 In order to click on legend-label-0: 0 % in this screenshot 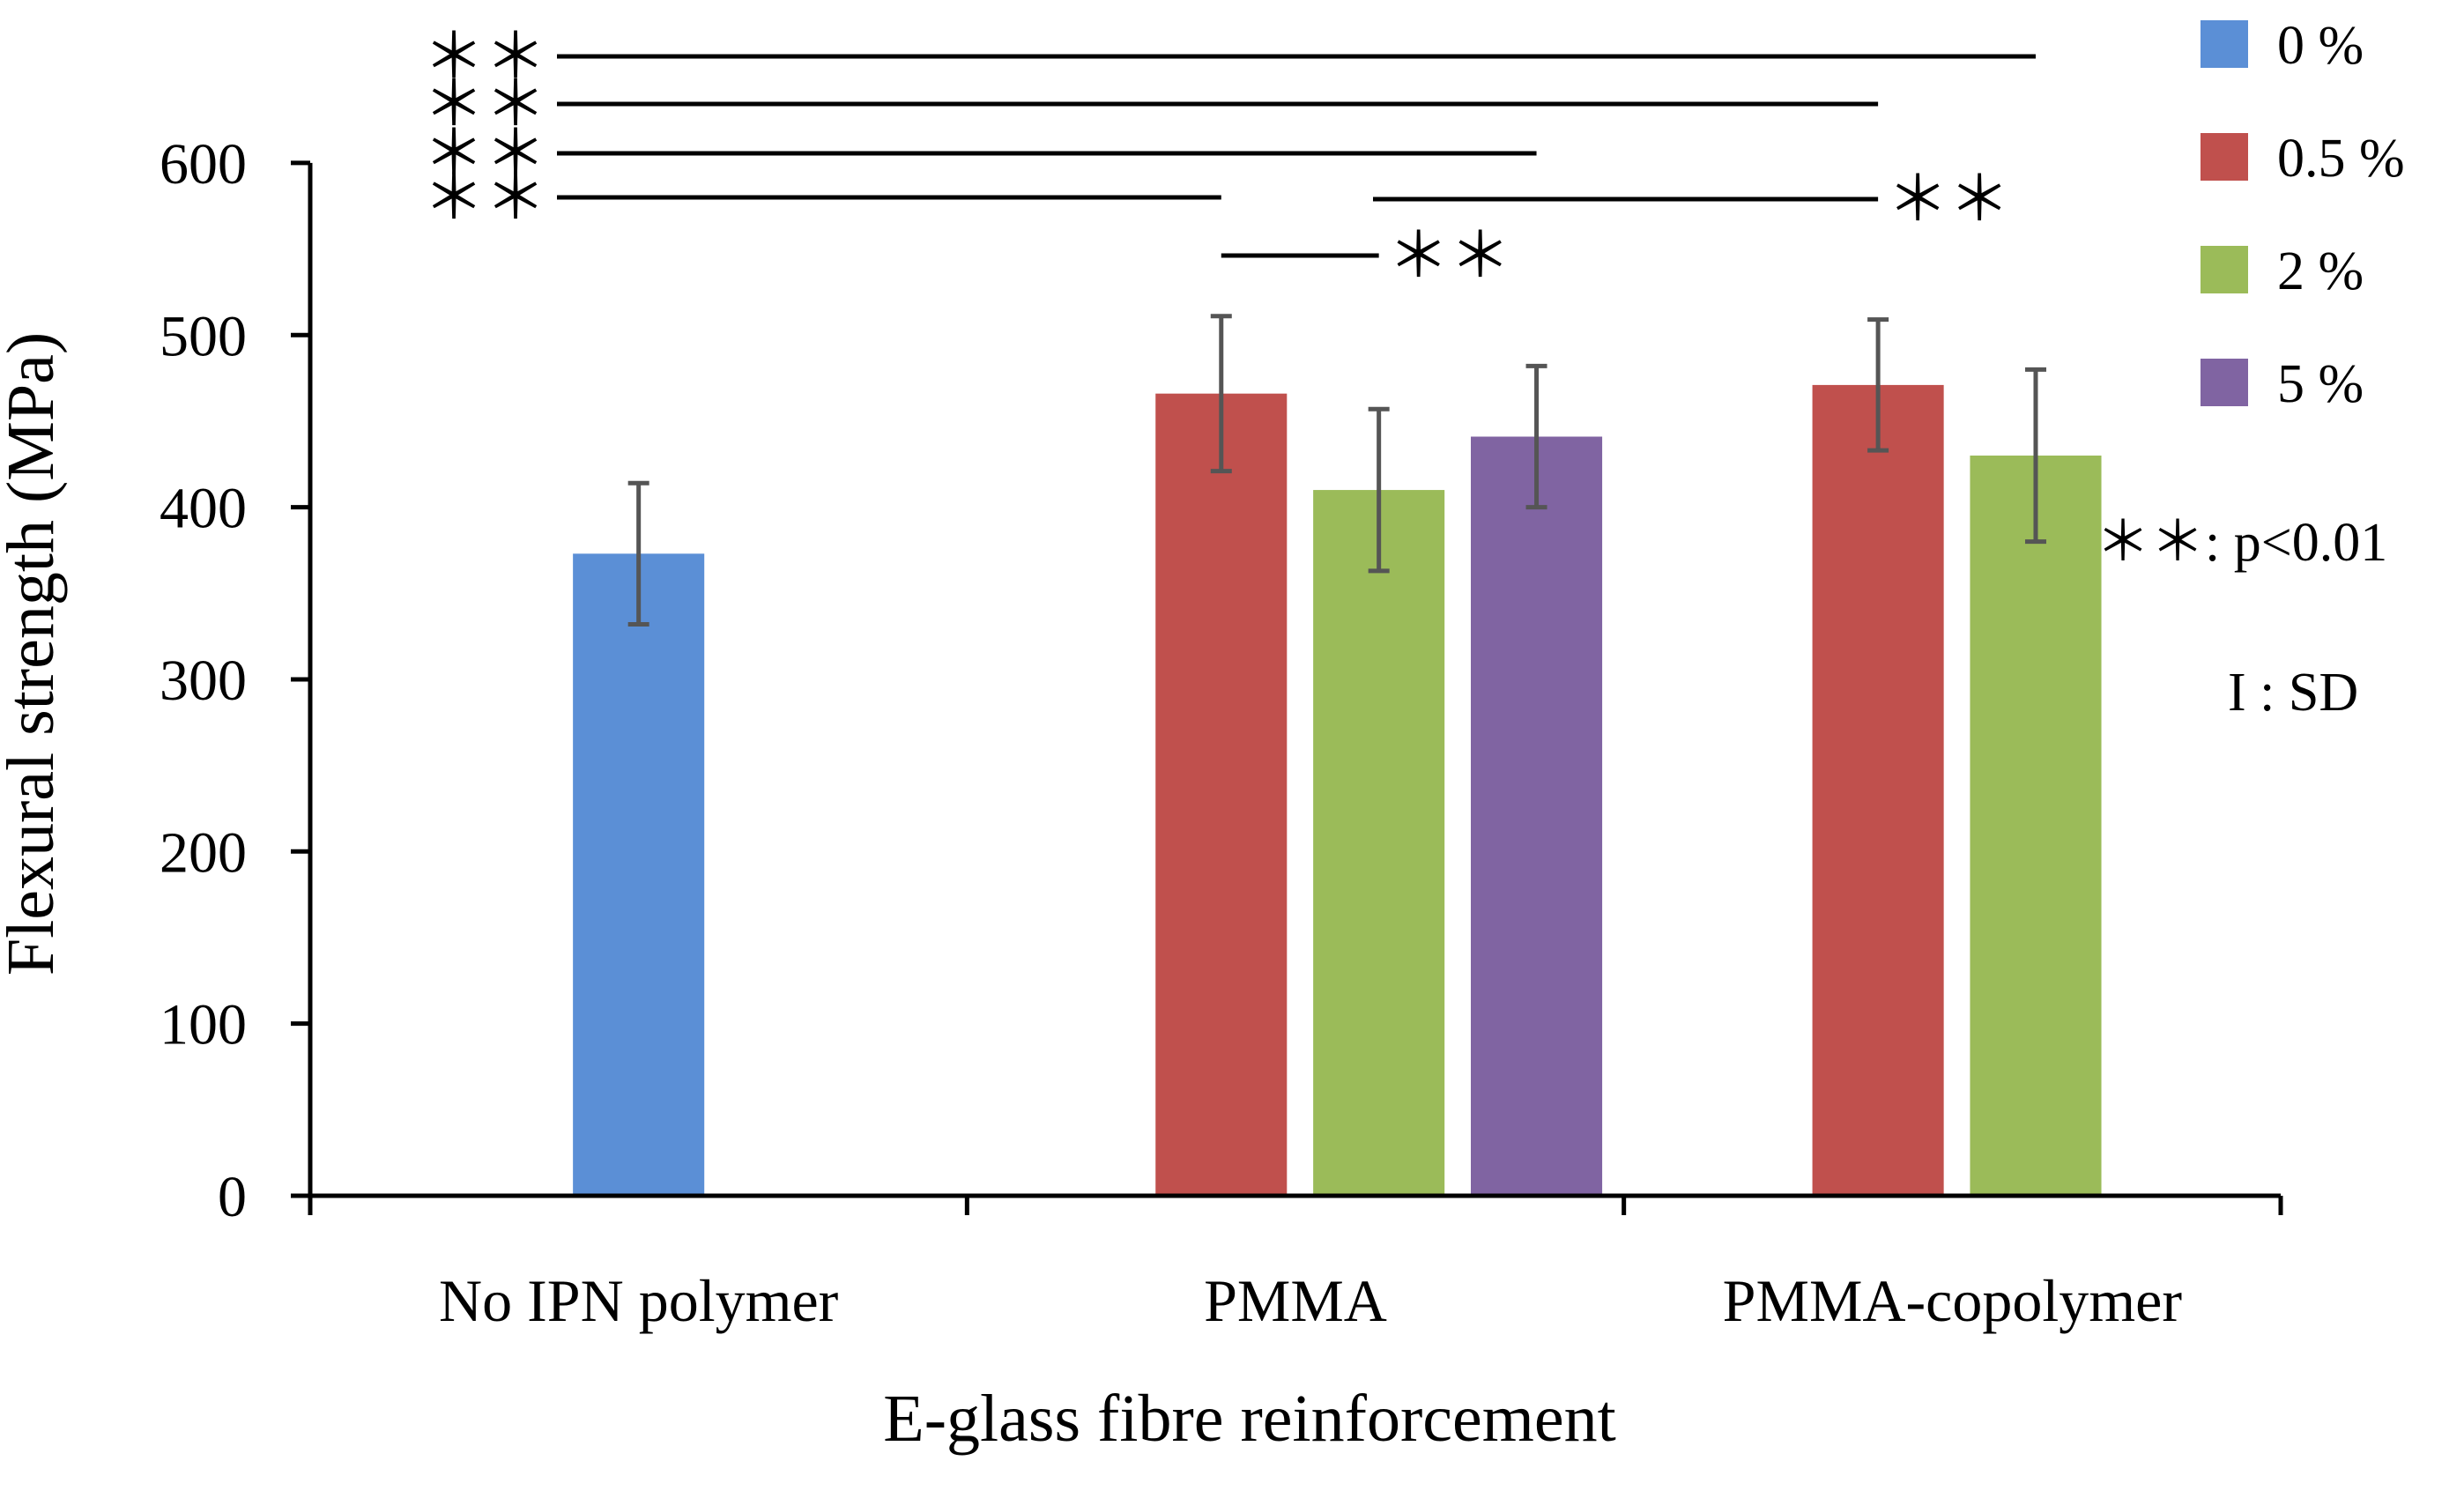, I will do `click(2320, 46)`.